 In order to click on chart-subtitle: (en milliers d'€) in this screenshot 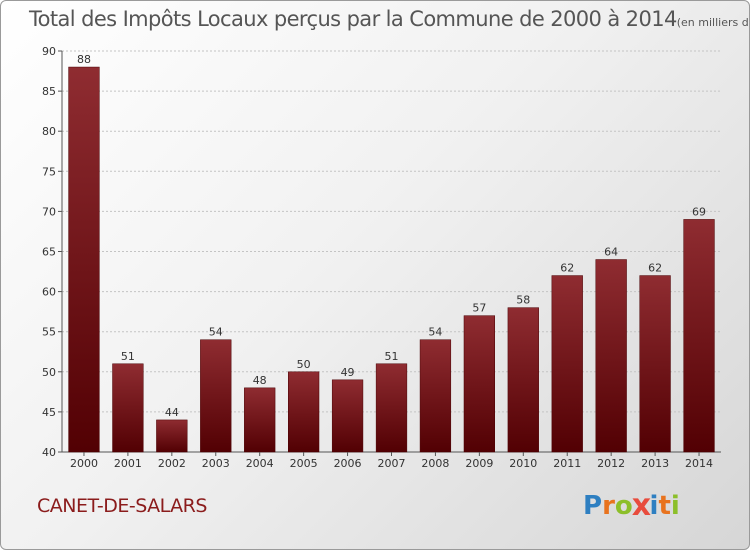, I will do `click(712, 22)`.